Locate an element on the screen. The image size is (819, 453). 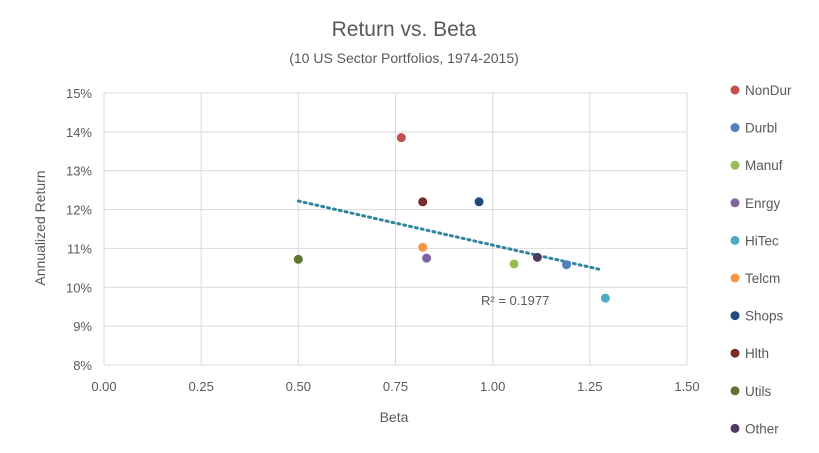
point-hitec is located at coordinates (605, 298).